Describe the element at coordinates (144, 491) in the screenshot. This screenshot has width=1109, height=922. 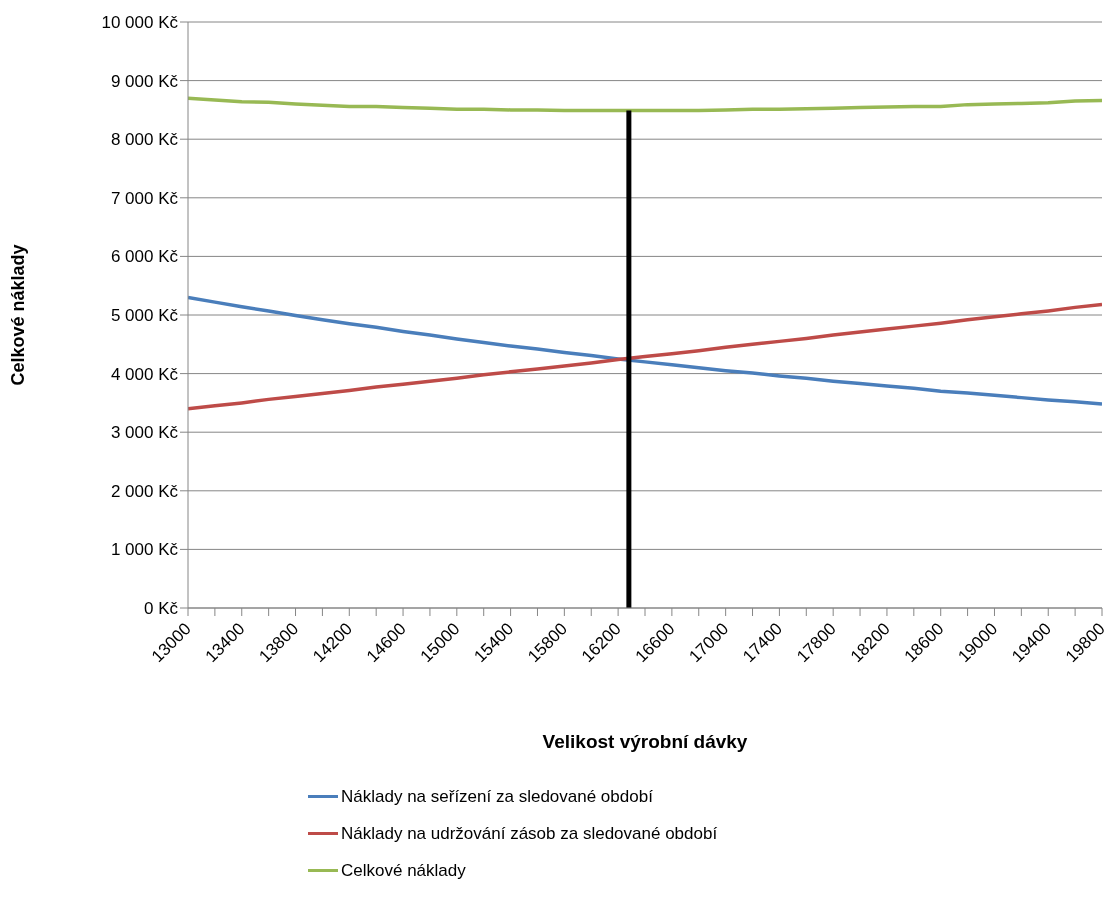
I see `y-tick-label: 2 000 Kč` at that location.